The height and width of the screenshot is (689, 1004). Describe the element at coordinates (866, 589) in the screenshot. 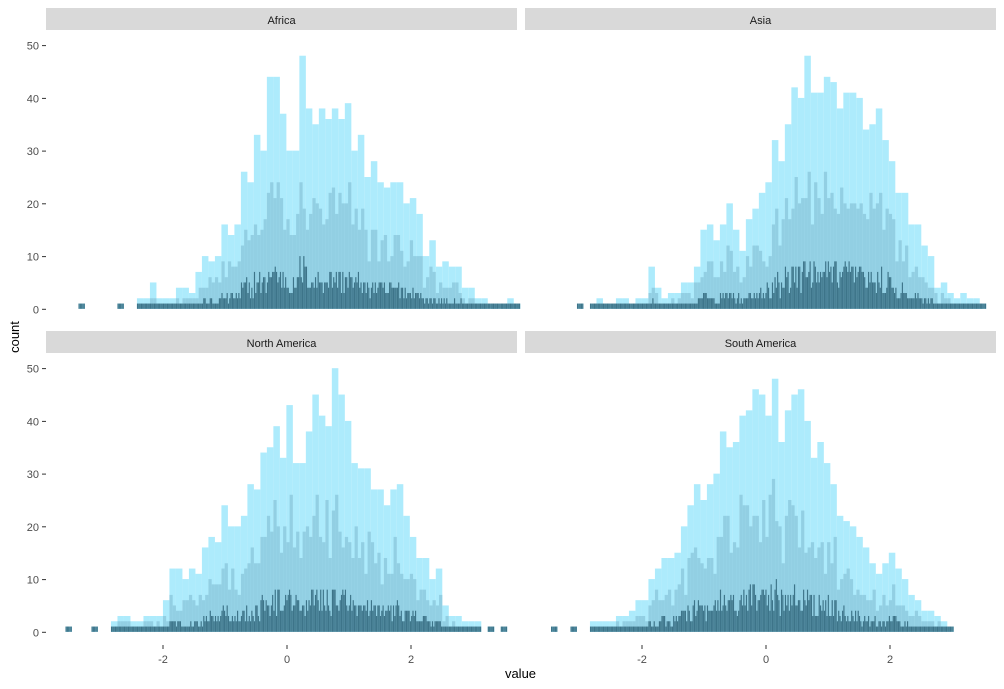

I see `bar-south-america-coarse` at that location.